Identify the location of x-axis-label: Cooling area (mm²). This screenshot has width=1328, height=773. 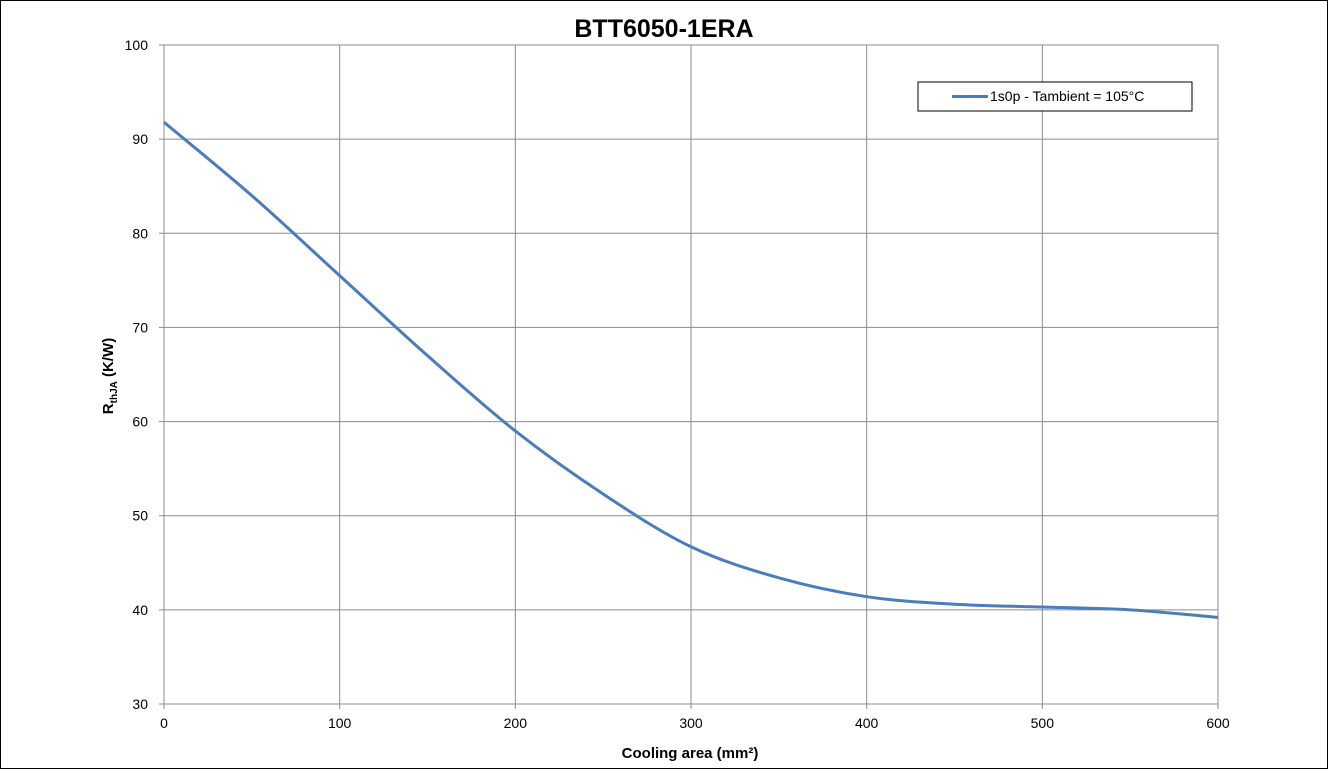
(690, 753).